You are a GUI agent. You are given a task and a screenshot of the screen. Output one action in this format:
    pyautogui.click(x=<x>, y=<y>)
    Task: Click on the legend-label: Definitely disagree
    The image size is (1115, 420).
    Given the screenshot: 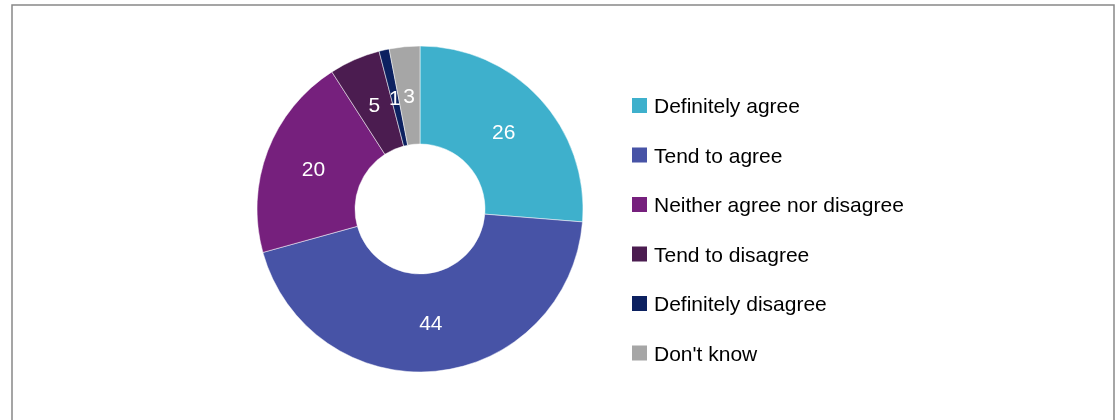 What is the action you would take?
    pyautogui.click(x=740, y=304)
    